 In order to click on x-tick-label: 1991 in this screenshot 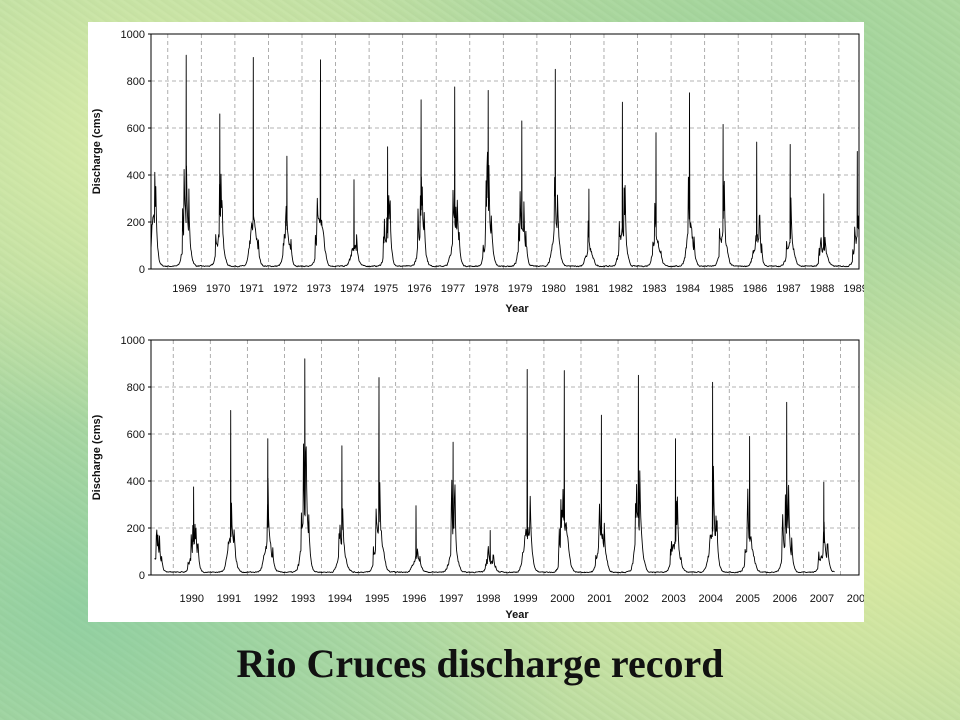, I will do `click(229, 599)`.